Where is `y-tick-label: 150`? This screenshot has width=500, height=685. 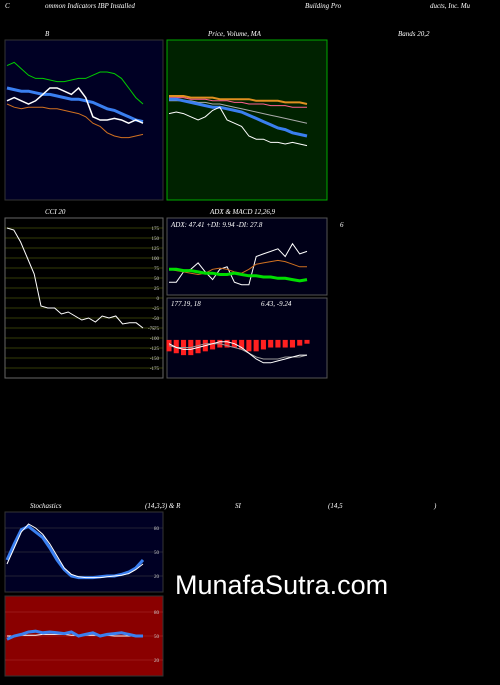 y-tick-label: 150 is located at coordinates (156, 239).